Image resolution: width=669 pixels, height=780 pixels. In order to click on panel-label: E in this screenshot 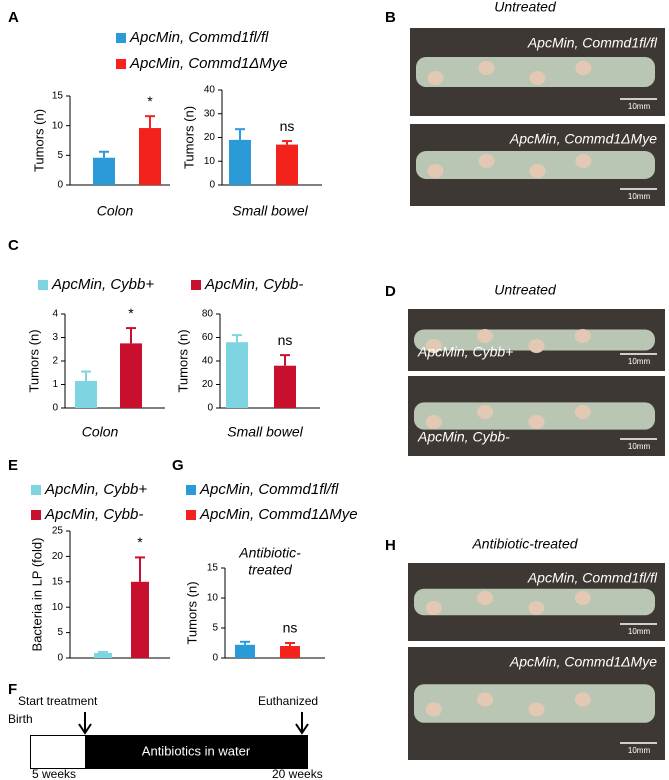, I will do `click(13, 465)`.